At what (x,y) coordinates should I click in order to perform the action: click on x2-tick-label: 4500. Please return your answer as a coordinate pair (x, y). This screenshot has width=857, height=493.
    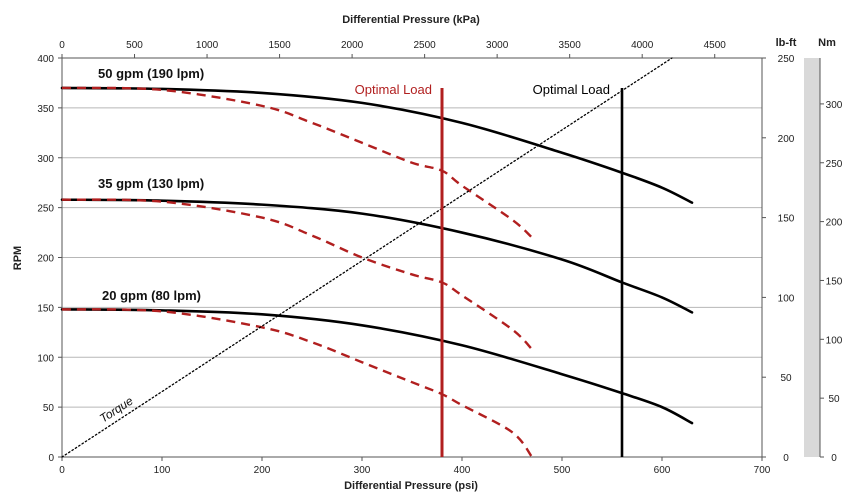
    Looking at the image, I should click on (715, 45).